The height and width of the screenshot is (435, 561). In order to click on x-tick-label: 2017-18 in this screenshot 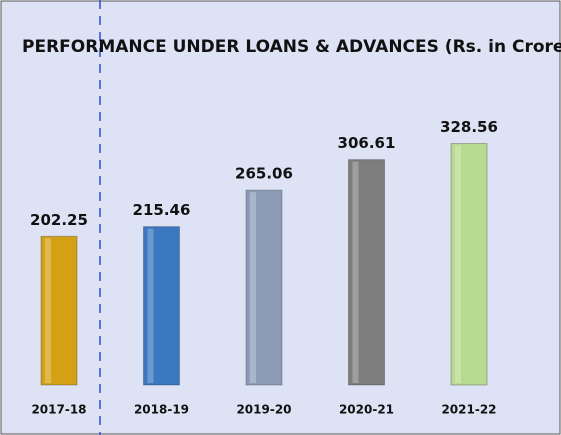, I will do `click(58, 410)`.